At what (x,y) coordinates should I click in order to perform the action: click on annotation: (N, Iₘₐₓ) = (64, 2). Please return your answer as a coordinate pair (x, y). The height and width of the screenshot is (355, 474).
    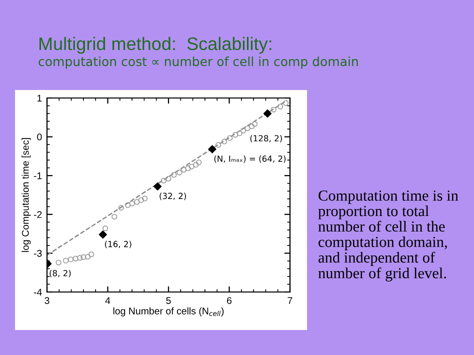
    Looking at the image, I should click on (250, 159).